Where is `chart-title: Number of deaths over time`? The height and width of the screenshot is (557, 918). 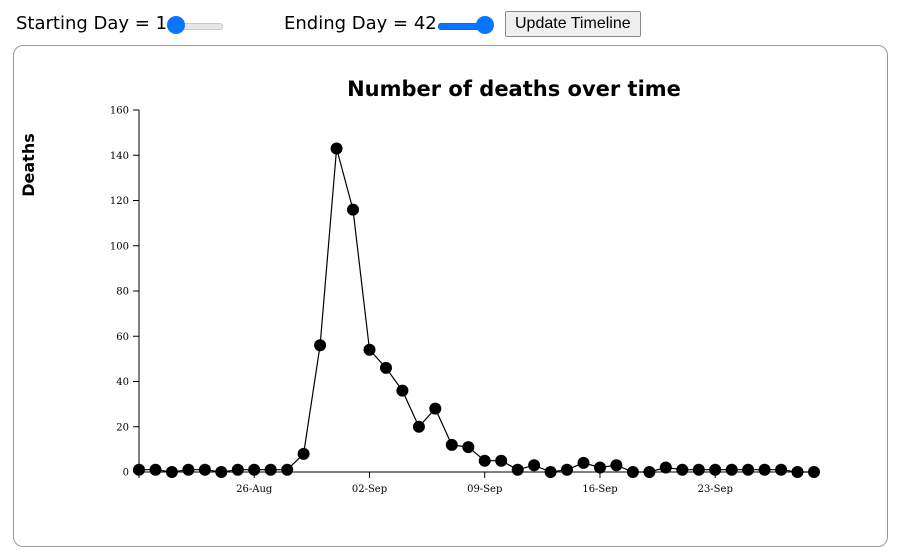 chart-title: Number of deaths over time is located at coordinates (514, 89).